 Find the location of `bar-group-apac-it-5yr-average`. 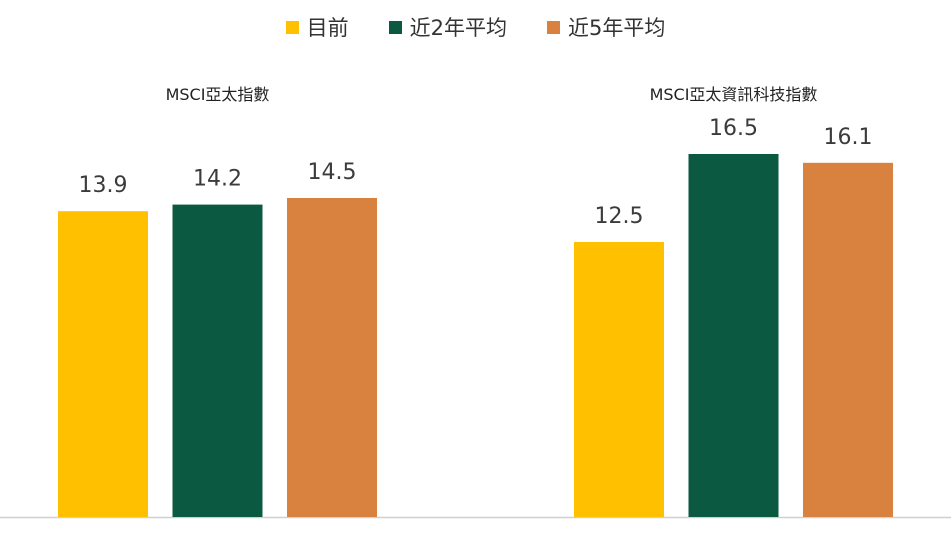

bar-group-apac-it-5yr-average is located at coordinates (848, 340).